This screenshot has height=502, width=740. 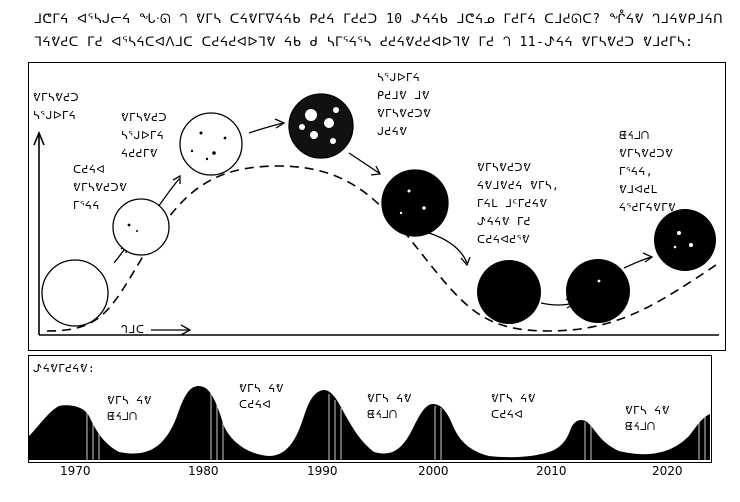 What do you see at coordinates (504, 221) in the screenshot?
I see `svg-text: ᖌᔦᔦᕓ ᒥᕍ` at bounding box center [504, 221].